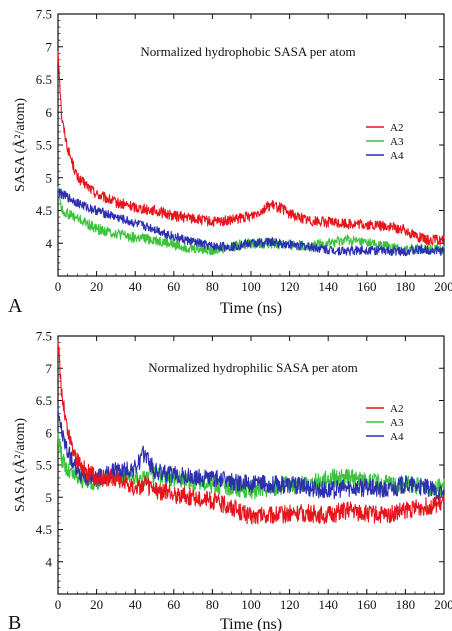 This screenshot has height=631, width=452. What do you see at coordinates (252, 367) in the screenshot?
I see `panel-b-title: Normalized hydrophilic SASA per atom` at bounding box center [252, 367].